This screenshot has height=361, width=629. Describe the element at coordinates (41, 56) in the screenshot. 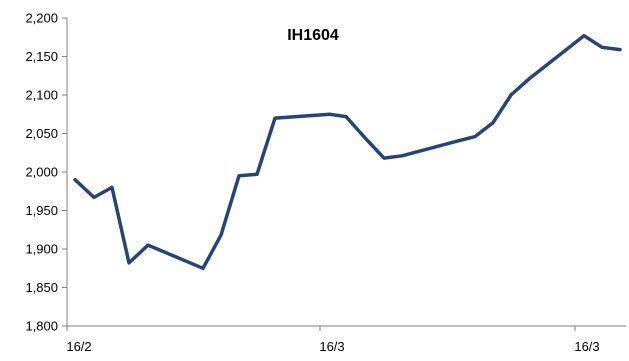

I see `y-tick-label: 2,150` at that location.